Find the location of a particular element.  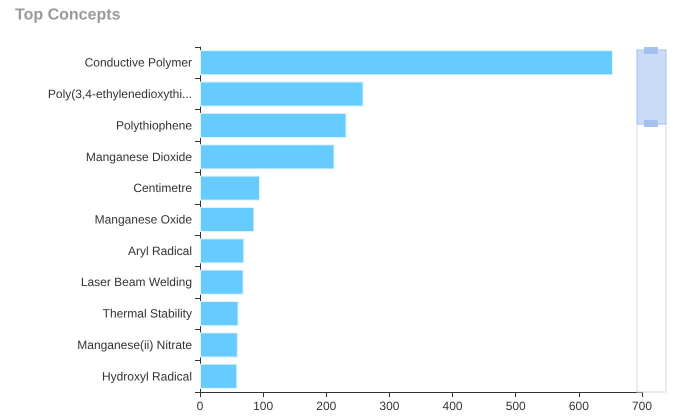

y-tick-label: Conductive Polymer is located at coordinates (138, 63).